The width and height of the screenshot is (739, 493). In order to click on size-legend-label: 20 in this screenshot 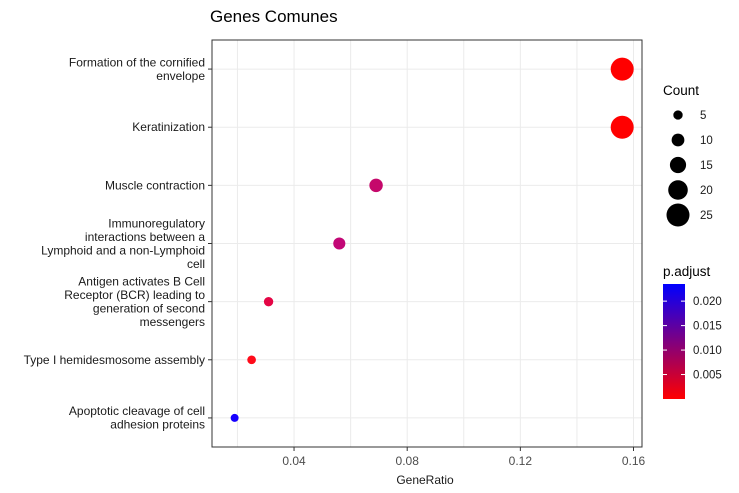, I will do `click(706, 191)`.